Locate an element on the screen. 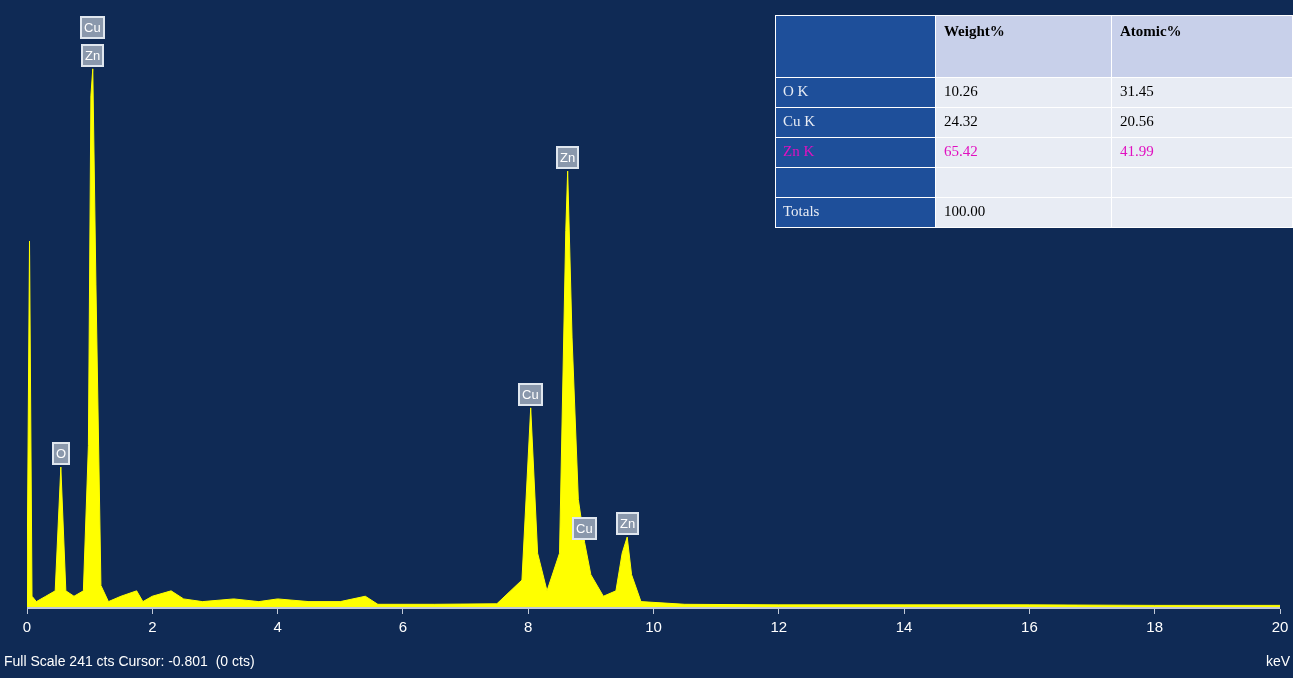 The width and height of the screenshot is (1293, 678). text: Weight% is located at coordinates (974, 31).